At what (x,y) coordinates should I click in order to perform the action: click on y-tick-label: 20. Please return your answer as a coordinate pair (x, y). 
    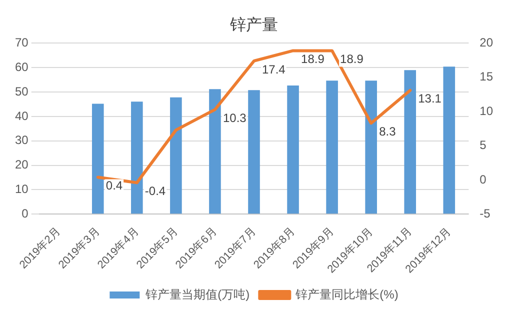
    Looking at the image, I should click on (21, 165).